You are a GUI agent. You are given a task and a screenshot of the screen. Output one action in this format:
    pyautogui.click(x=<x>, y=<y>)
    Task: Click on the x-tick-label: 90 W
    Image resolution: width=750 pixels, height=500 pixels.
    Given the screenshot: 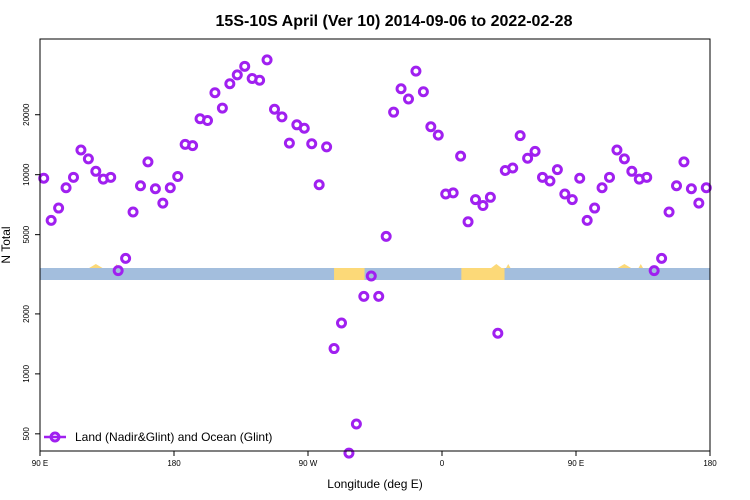 What is the action you would take?
    pyautogui.click(x=308, y=463)
    